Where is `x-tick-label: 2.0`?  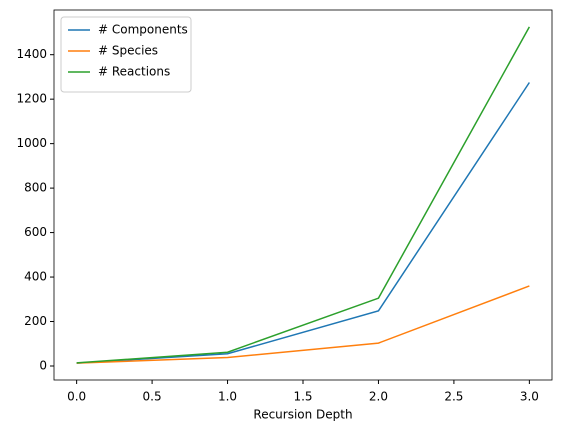
x-tick-label: 2.0 is located at coordinates (378, 397).